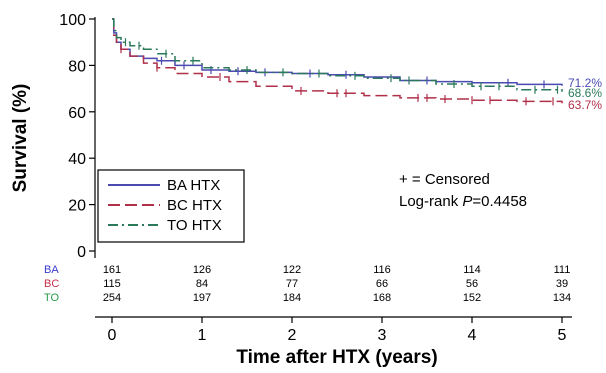 This screenshot has height=373, width=606. I want to click on risk-count: 168, so click(382, 298).